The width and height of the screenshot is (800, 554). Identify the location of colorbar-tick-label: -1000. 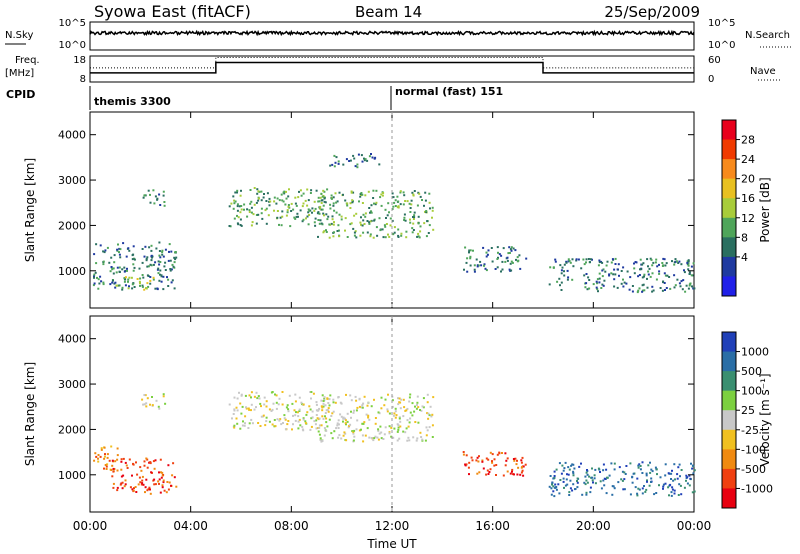
(757, 488).